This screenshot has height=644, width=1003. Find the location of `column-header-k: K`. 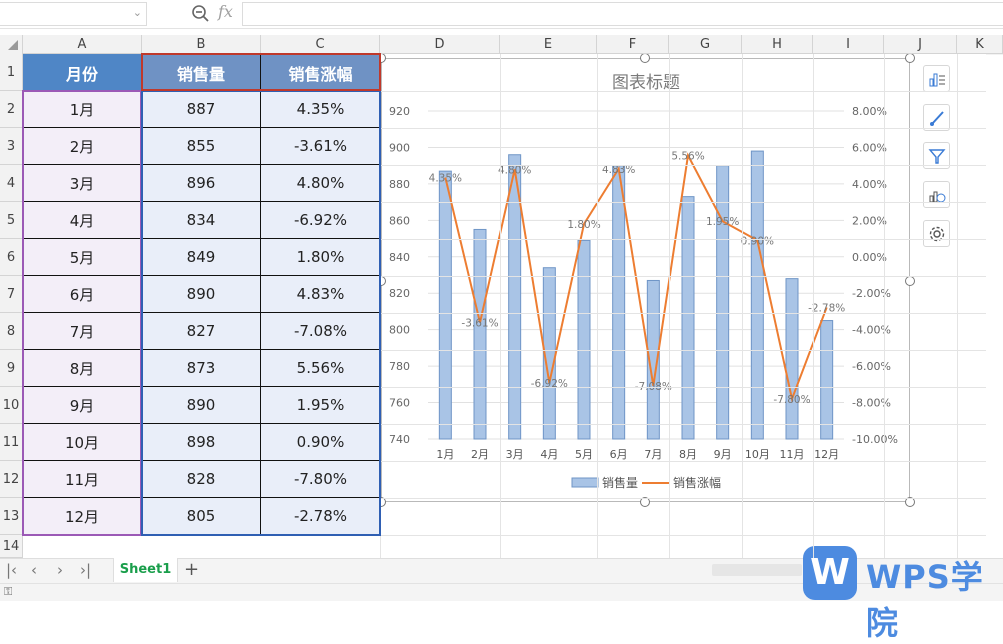

column-header-k: K is located at coordinates (980, 44).